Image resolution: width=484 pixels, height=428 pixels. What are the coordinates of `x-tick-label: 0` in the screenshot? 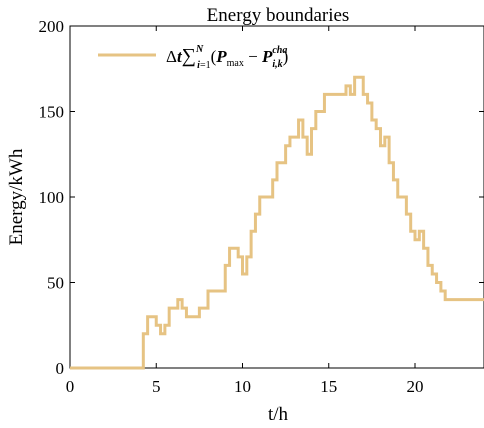 It's located at (70, 386).